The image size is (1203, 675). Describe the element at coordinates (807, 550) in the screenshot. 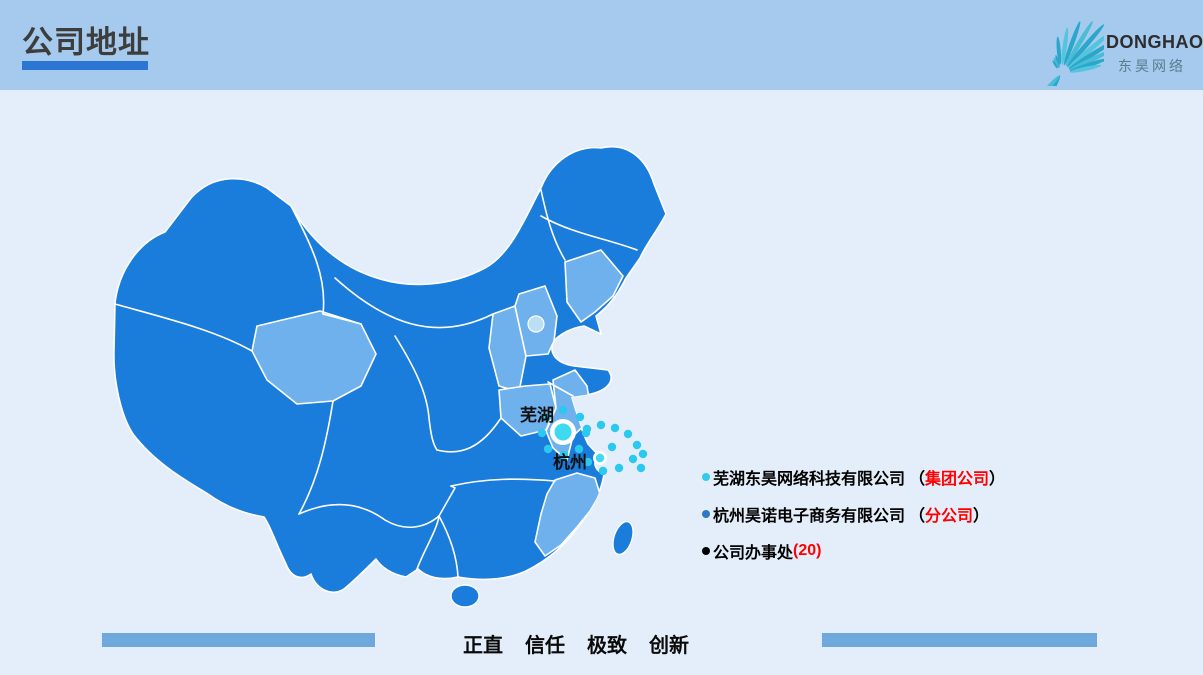

I see `legend-highlight: (20)` at that location.